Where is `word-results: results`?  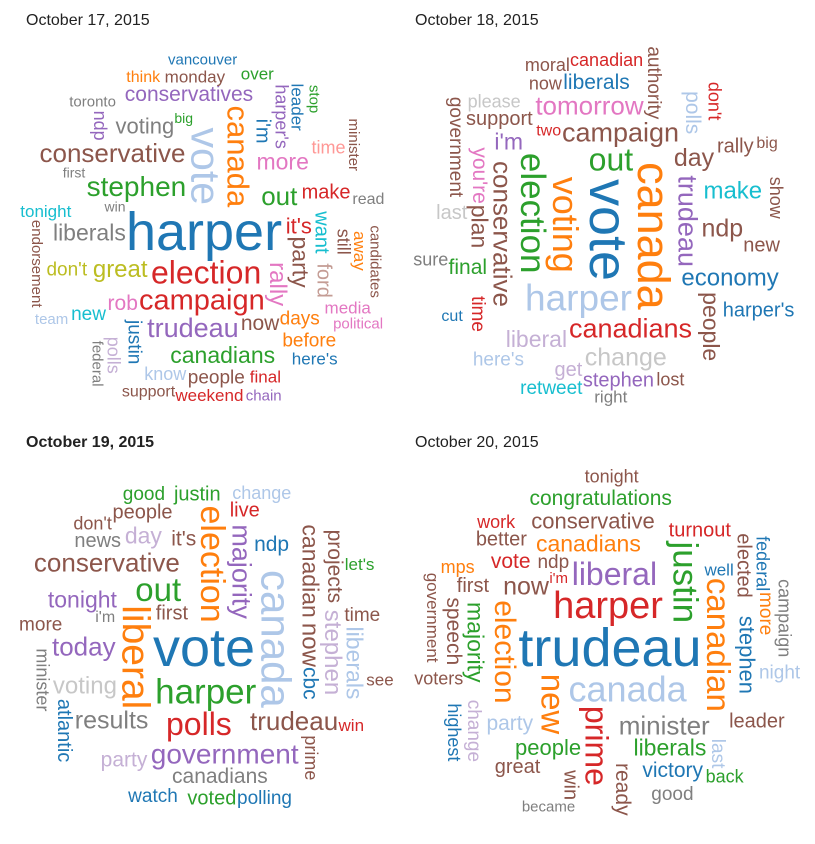
word-results: results is located at coordinates (112, 721).